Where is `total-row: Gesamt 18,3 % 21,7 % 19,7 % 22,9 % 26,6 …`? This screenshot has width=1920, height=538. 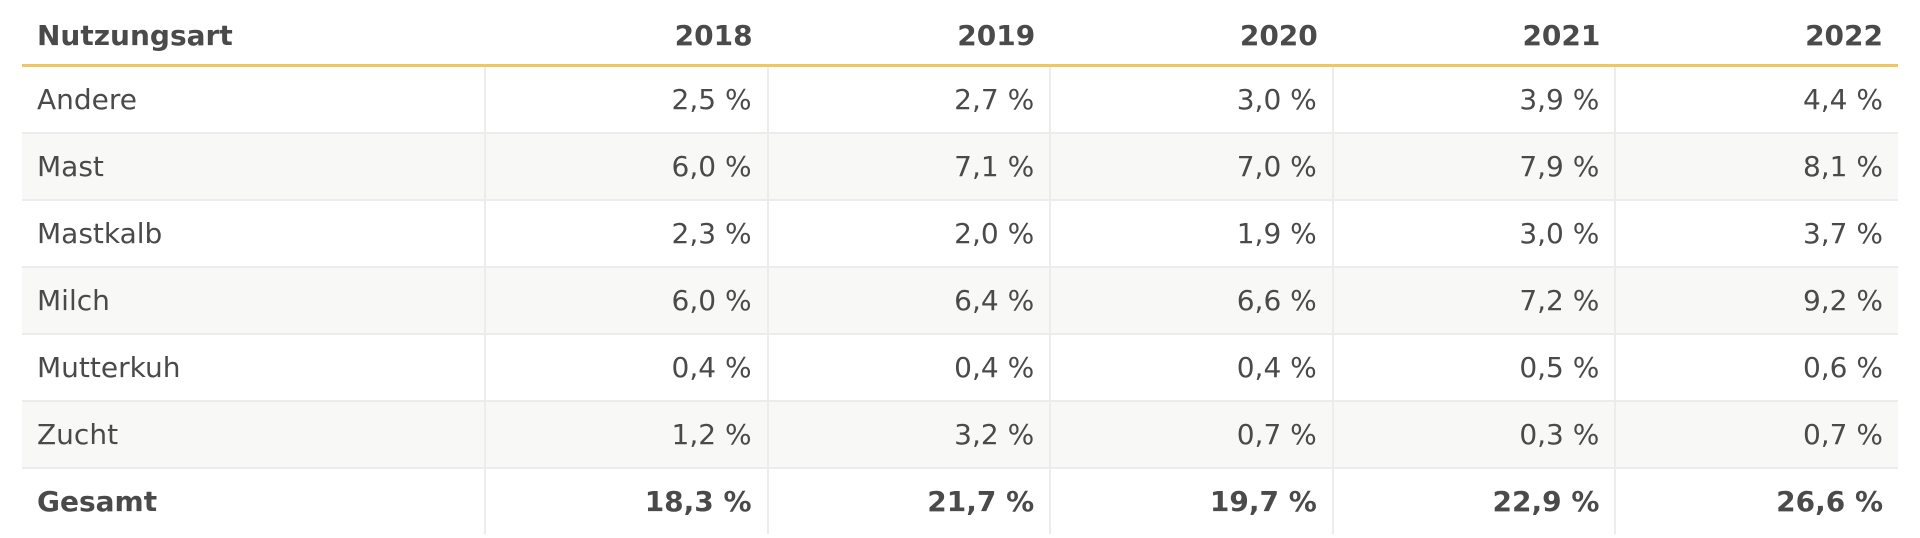
total-row: Gesamt 18,3 % 21,7 % 19,7 % 22,9 % 26,6 … is located at coordinates (960, 501).